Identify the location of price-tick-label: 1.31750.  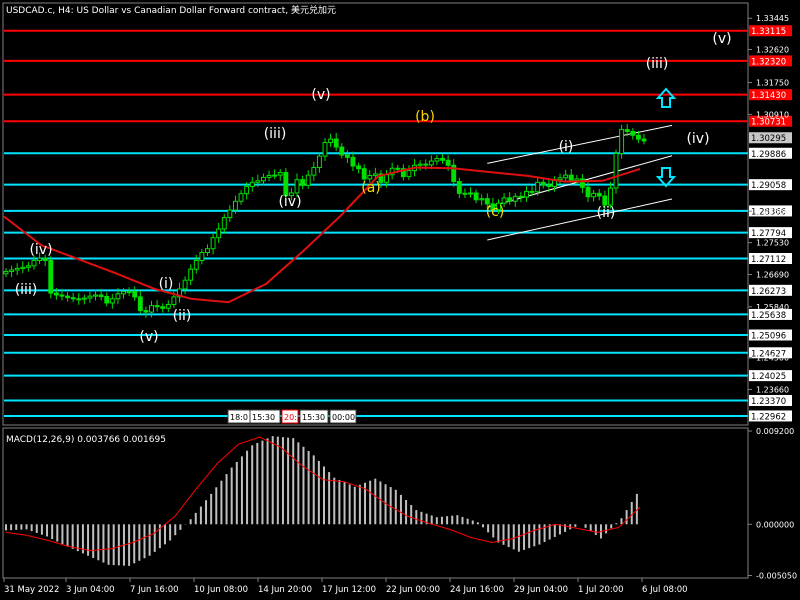
(772, 83).